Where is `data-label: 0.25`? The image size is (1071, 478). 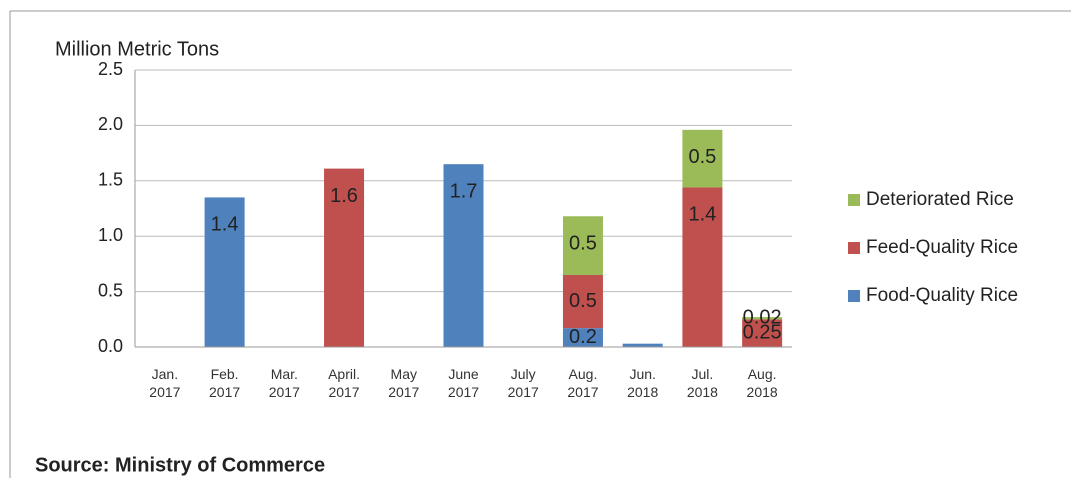
data-label: 0.25 is located at coordinates (762, 332).